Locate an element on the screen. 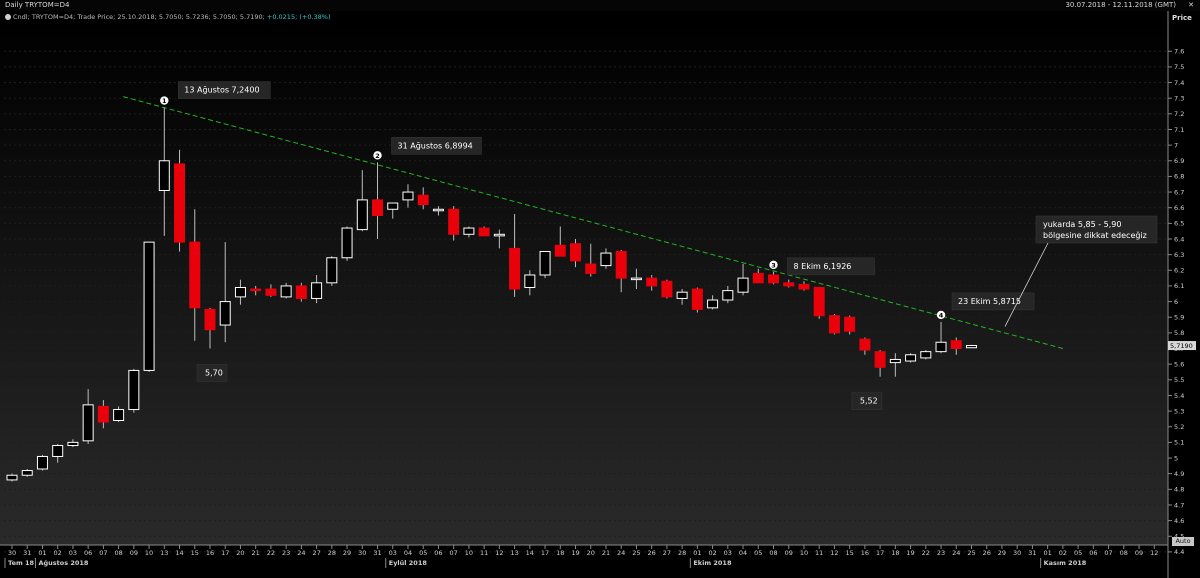 This screenshot has width=1200, height=578. price-tick-label: 5.8 is located at coordinates (1179, 333).